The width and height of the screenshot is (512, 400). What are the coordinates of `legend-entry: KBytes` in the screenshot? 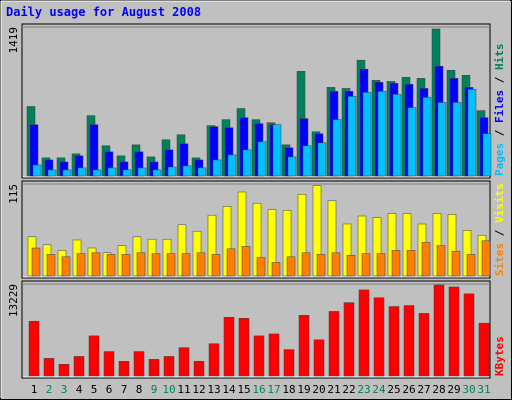 It's located at (499, 356).